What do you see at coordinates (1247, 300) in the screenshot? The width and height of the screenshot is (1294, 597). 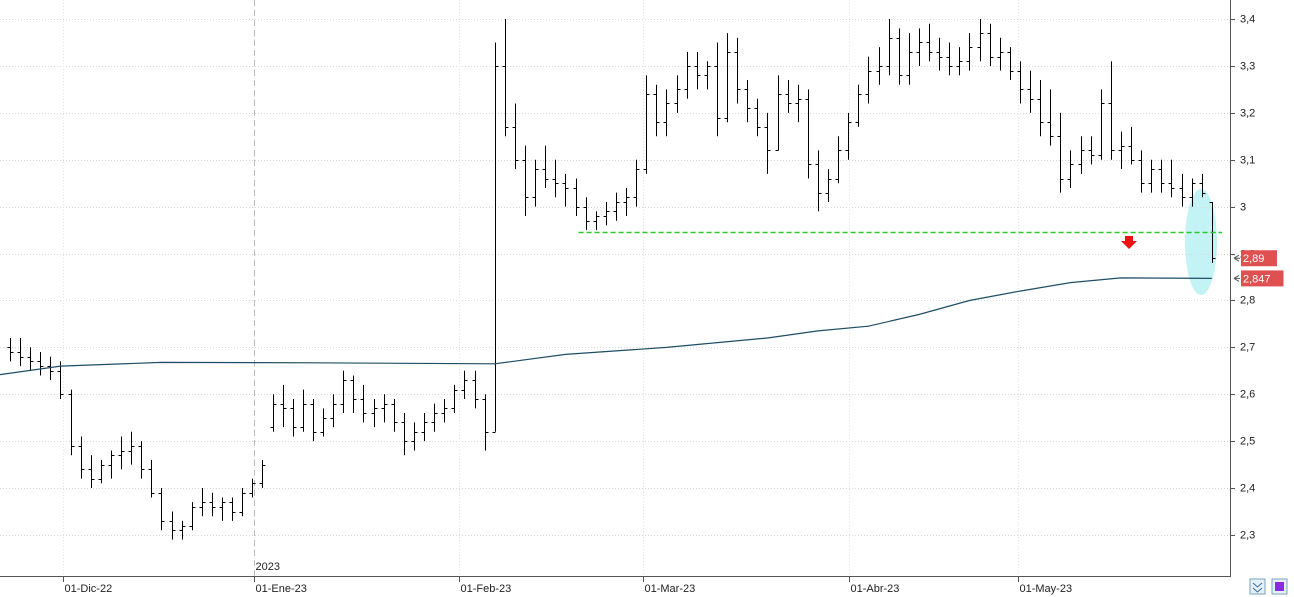 I see `y-tick-label: 2,8` at bounding box center [1247, 300].